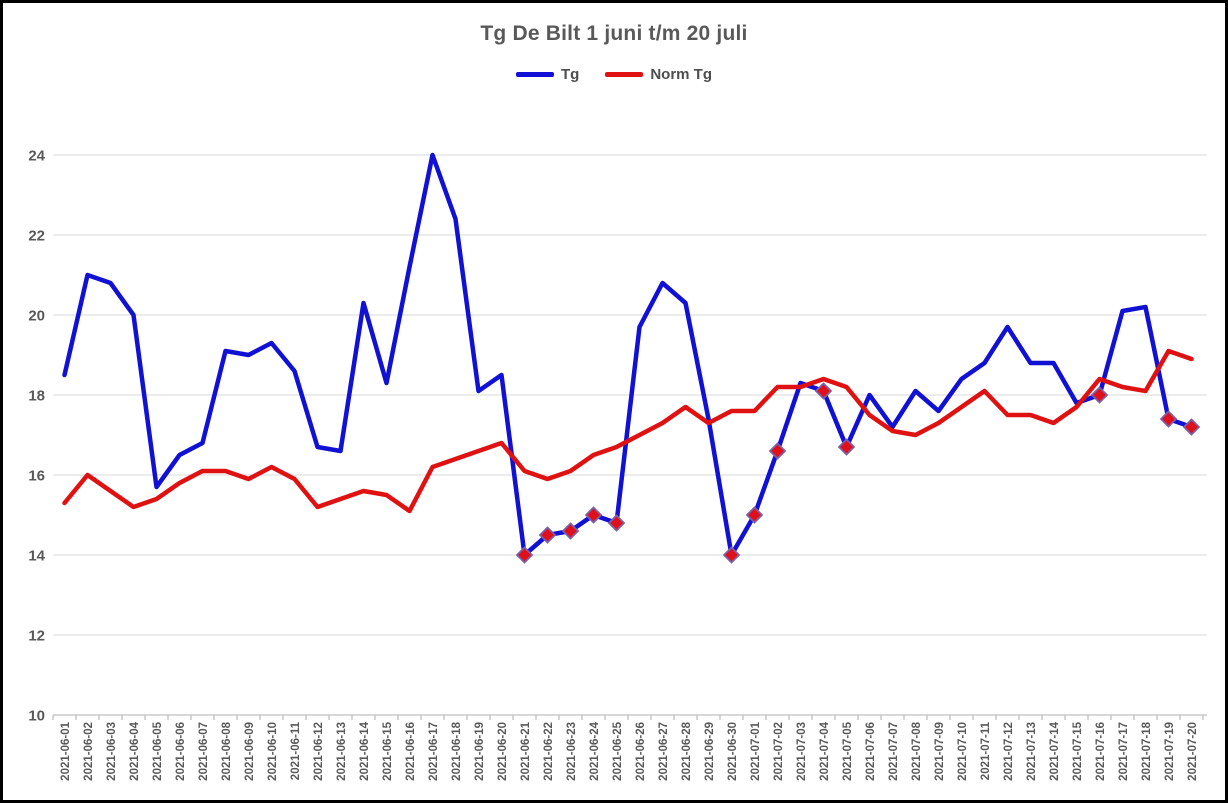 Image resolution: width=1228 pixels, height=803 pixels. Describe the element at coordinates (342, 751) in the screenshot. I see `x-tick-label: 2021-06-13` at that location.